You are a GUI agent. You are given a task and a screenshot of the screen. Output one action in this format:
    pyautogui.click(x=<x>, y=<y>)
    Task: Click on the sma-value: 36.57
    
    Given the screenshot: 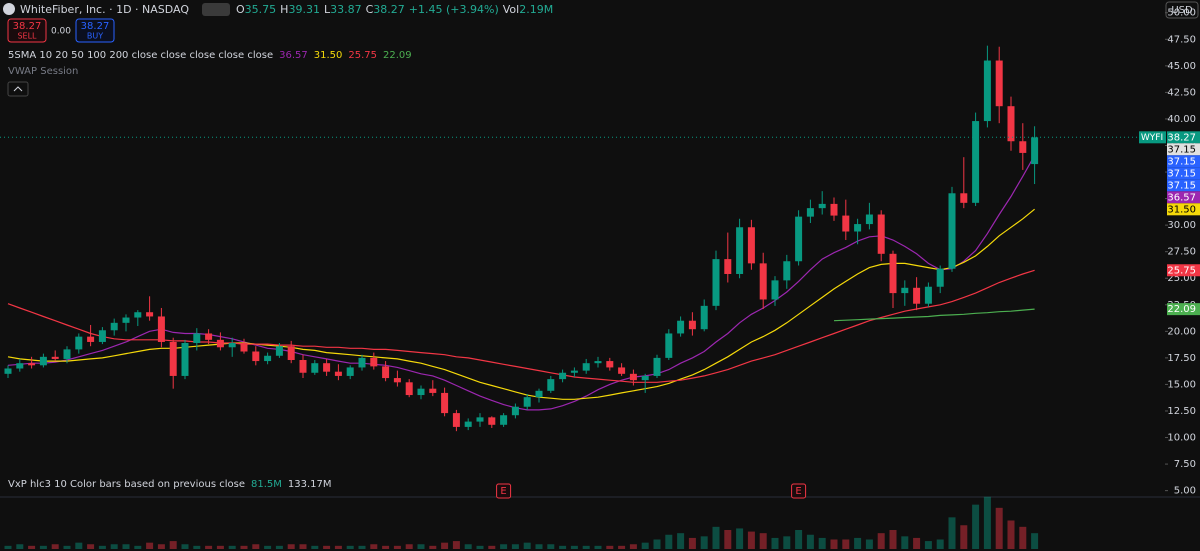 What is the action you would take?
    pyautogui.click(x=293, y=55)
    